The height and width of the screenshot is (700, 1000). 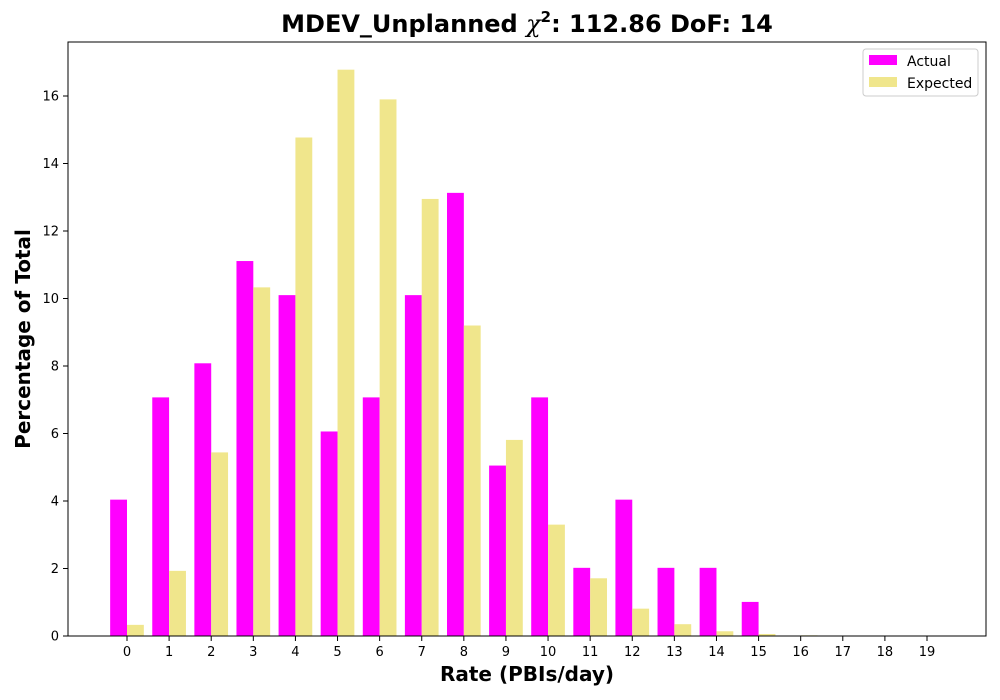 I want to click on x-tick-label: 16, so click(x=800, y=652).